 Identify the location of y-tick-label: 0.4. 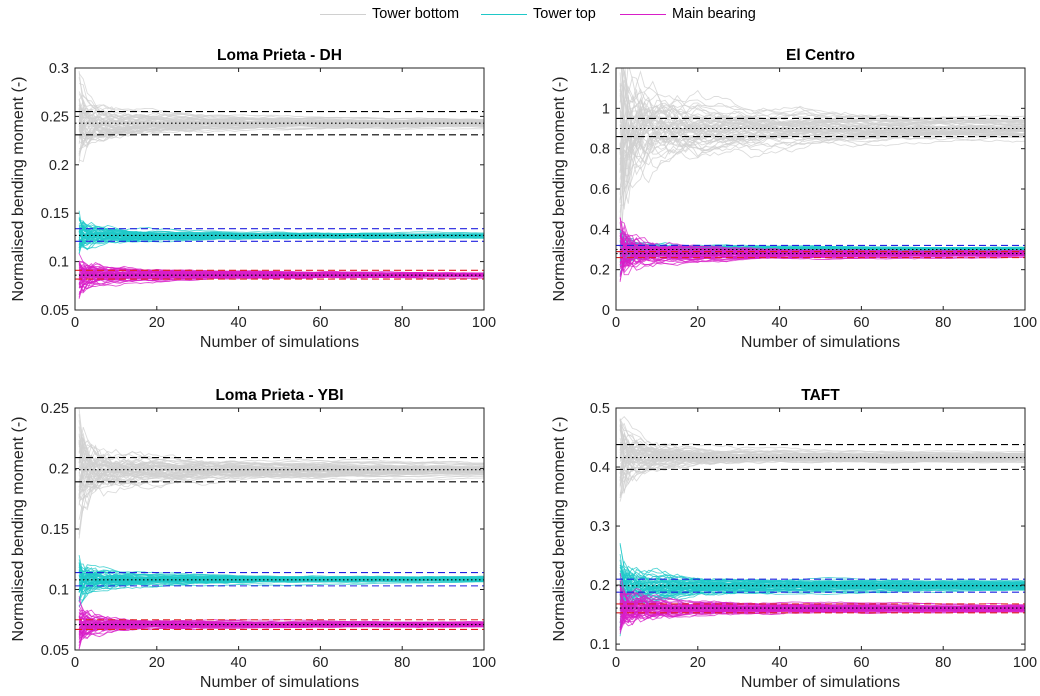
(600, 468).